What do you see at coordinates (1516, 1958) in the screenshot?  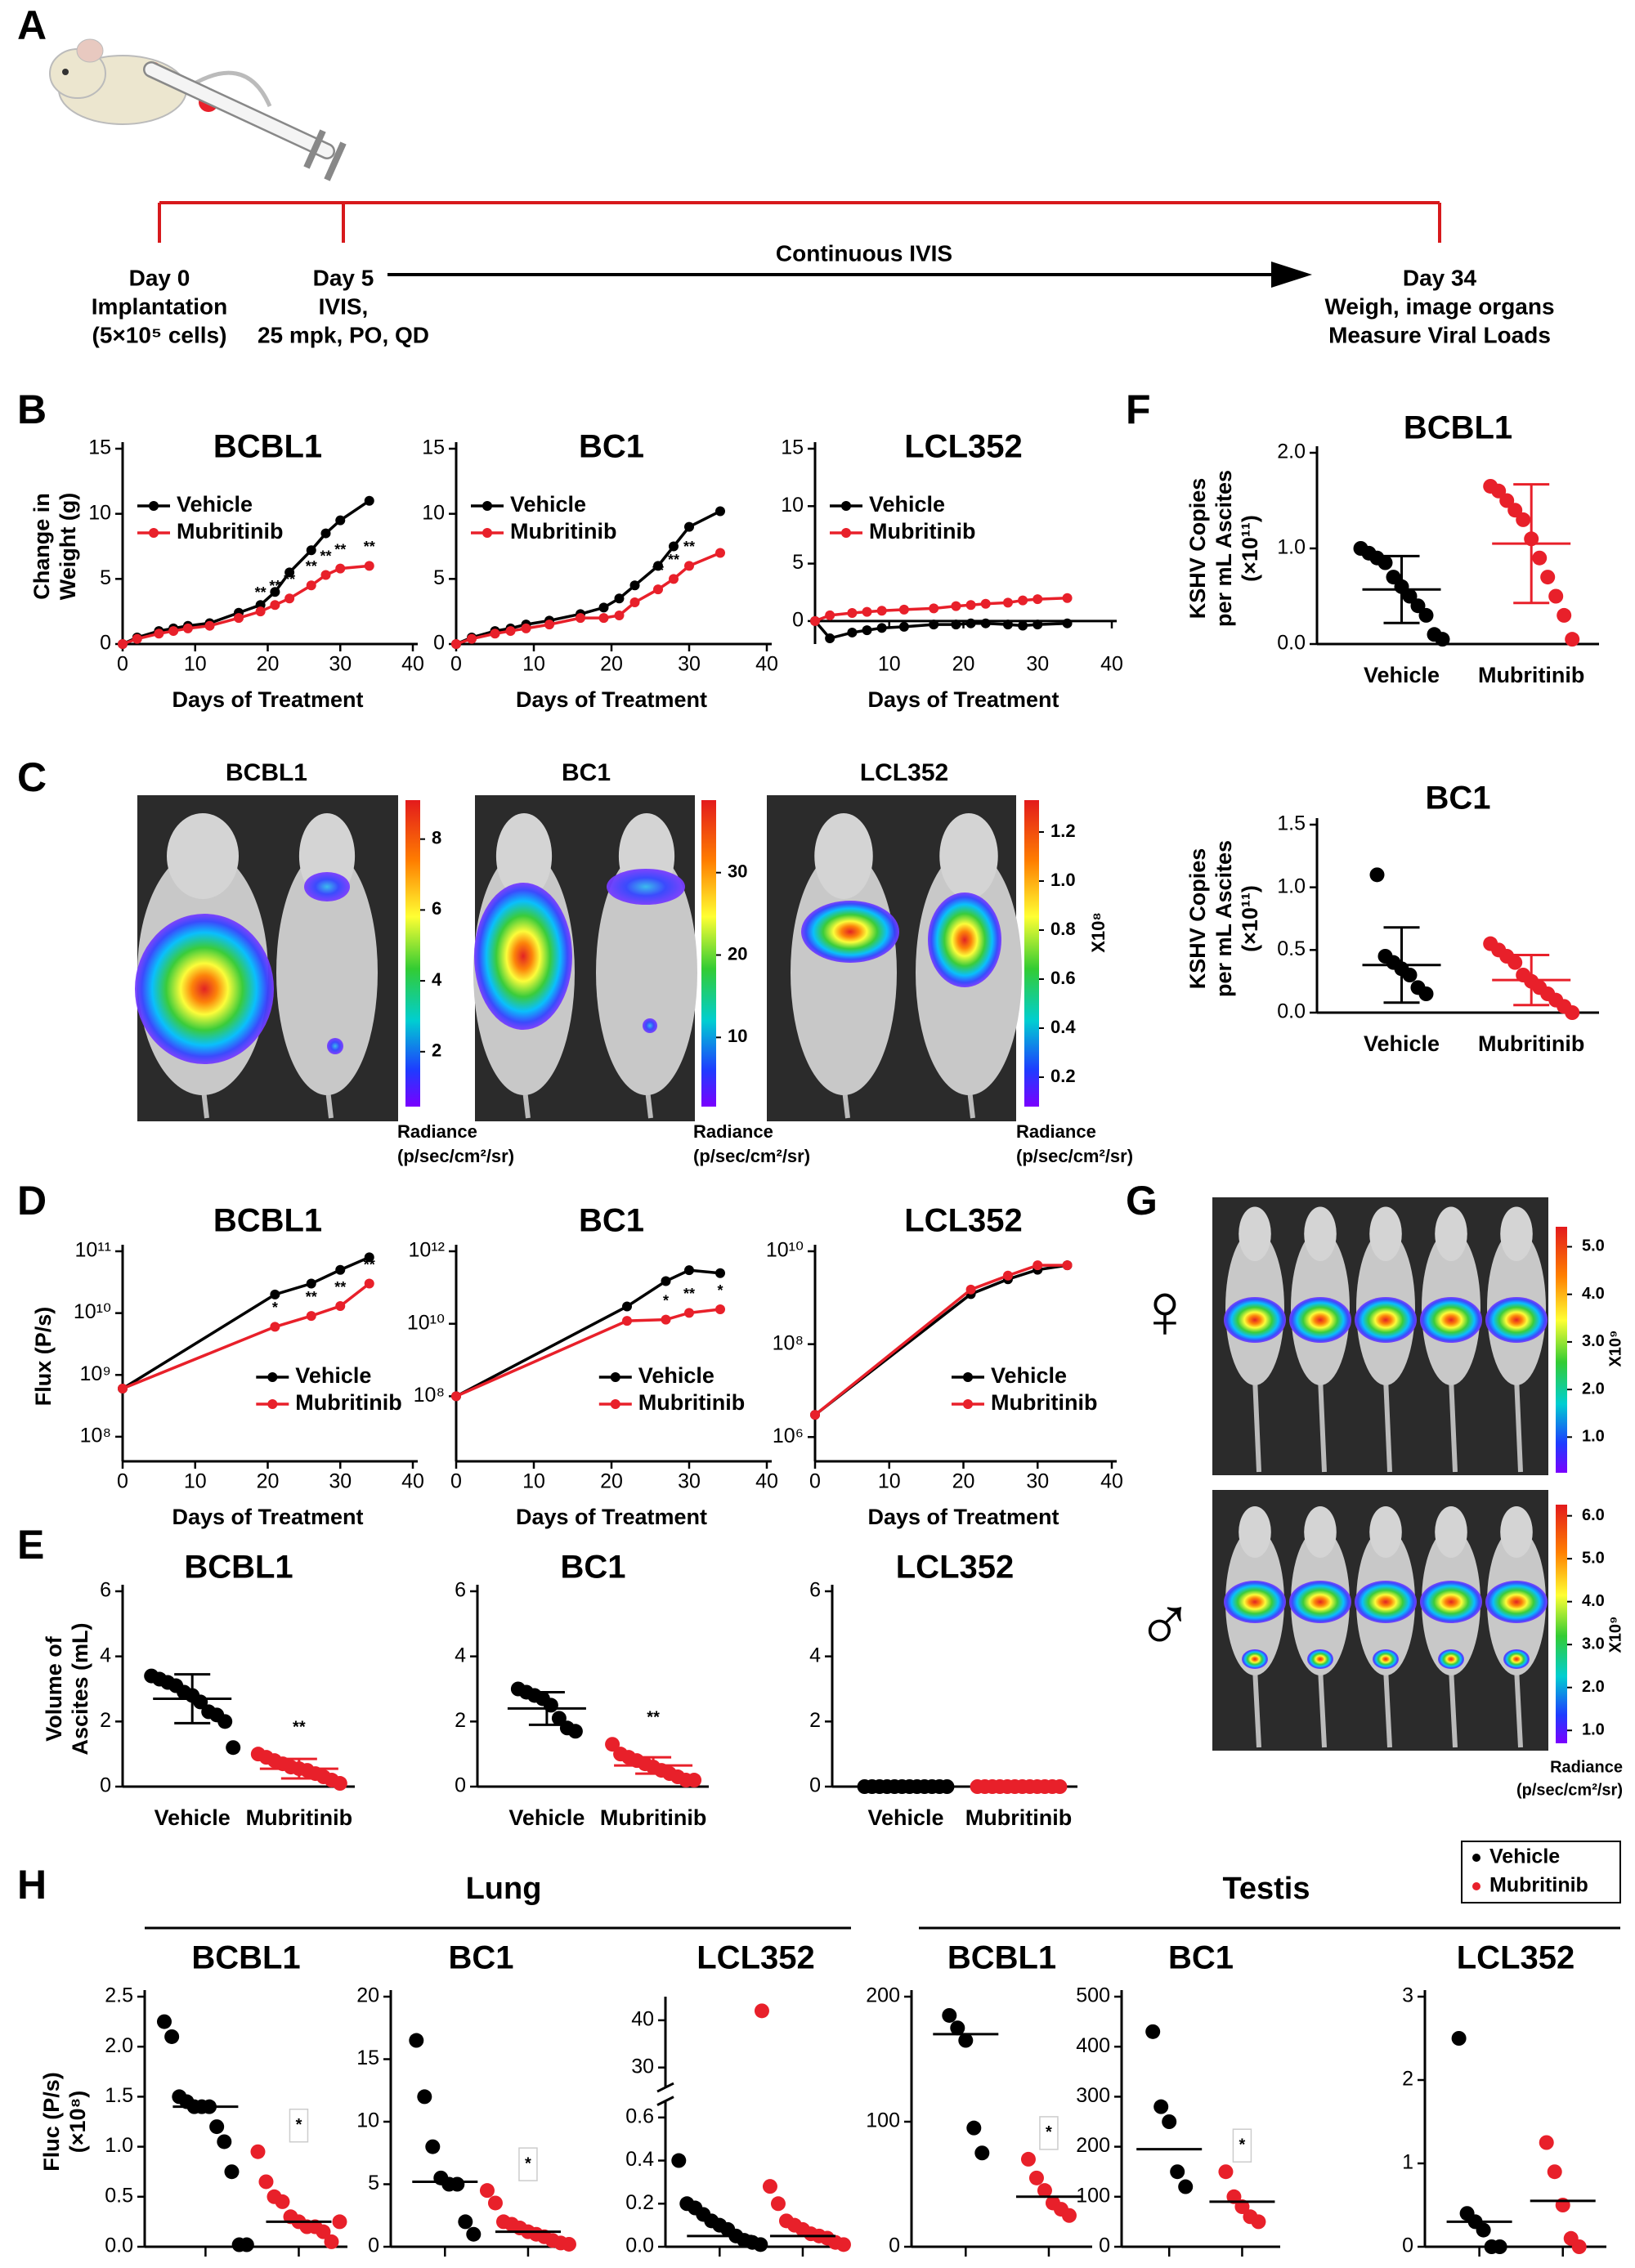 I see `chart-title: LCL352` at bounding box center [1516, 1958].